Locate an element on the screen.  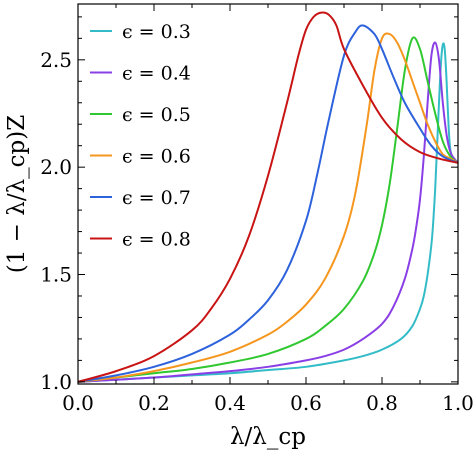
legend-label-0: ϵ = 0.3 is located at coordinates (156, 32).